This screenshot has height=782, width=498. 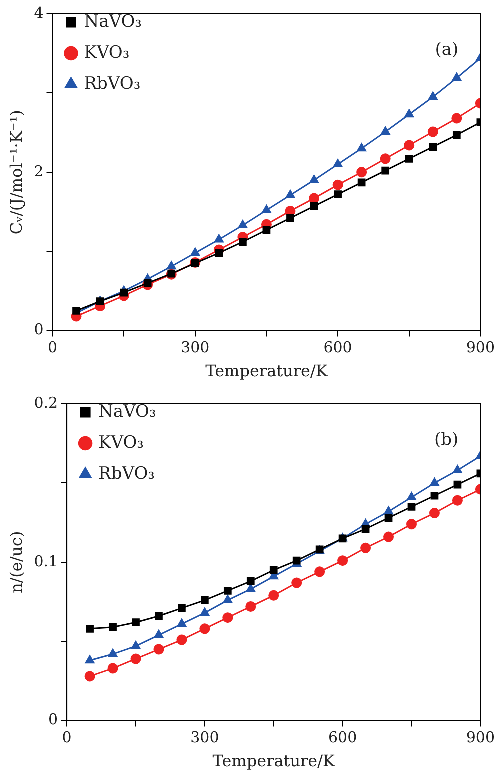 I want to click on y-axis-title: Cᵥ/(J/mol⁻¹·K⁻¹), so click(x=16, y=172).